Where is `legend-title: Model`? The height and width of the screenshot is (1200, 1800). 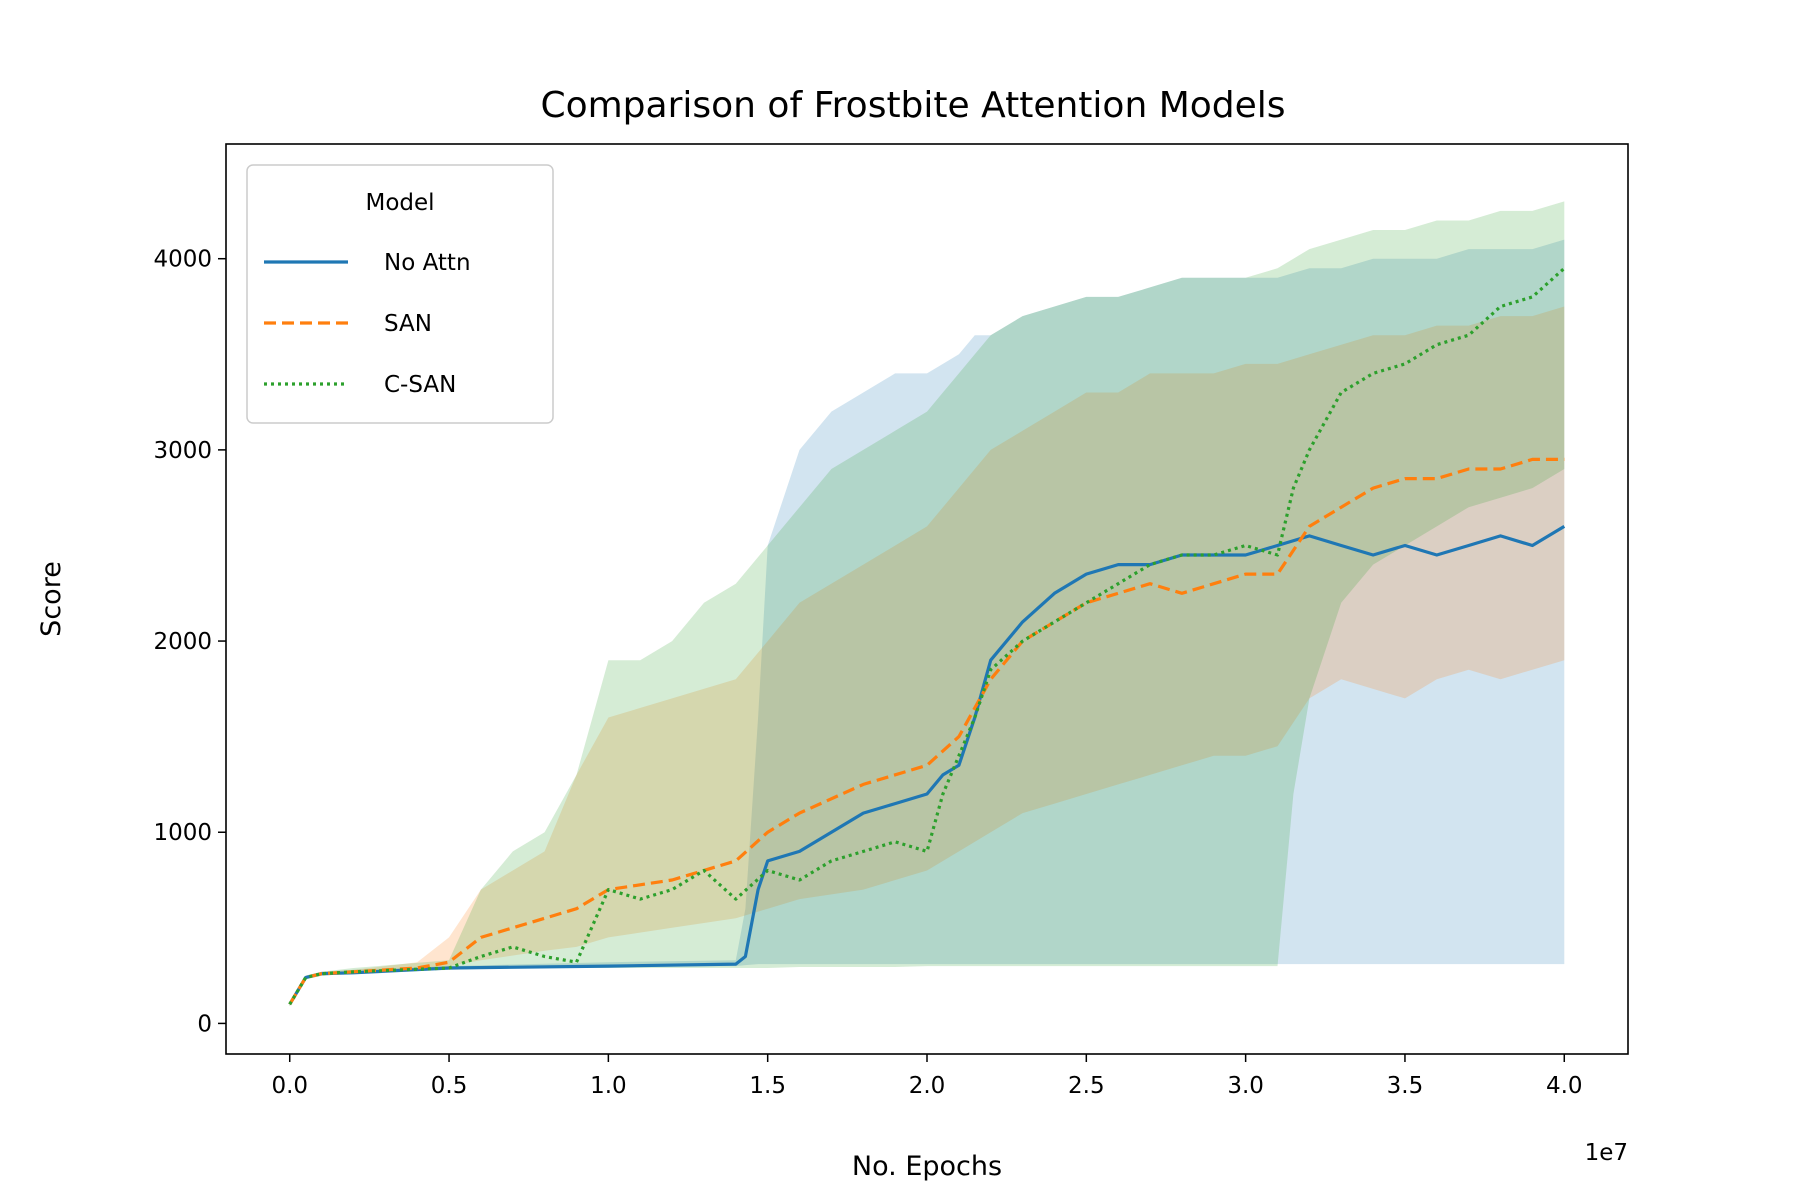
legend-title: Model is located at coordinates (399, 203).